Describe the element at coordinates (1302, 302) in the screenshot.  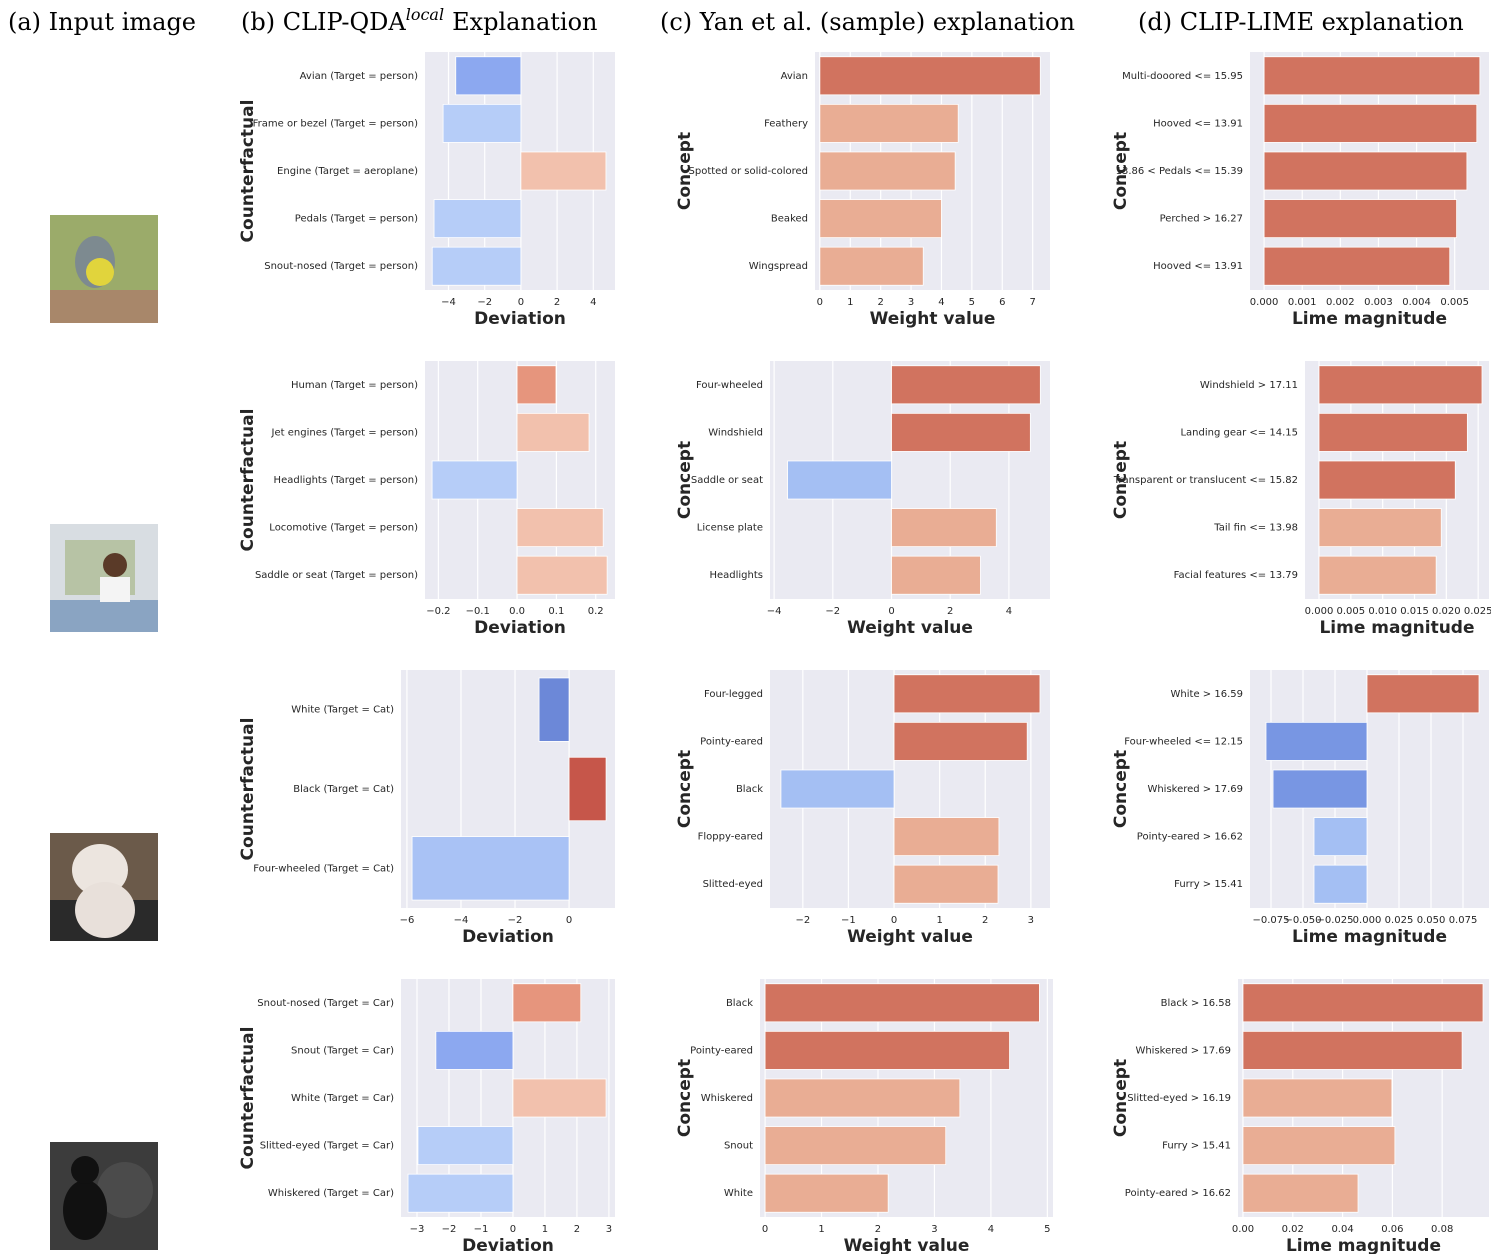
I see `x-tick-label: 0.001` at that location.